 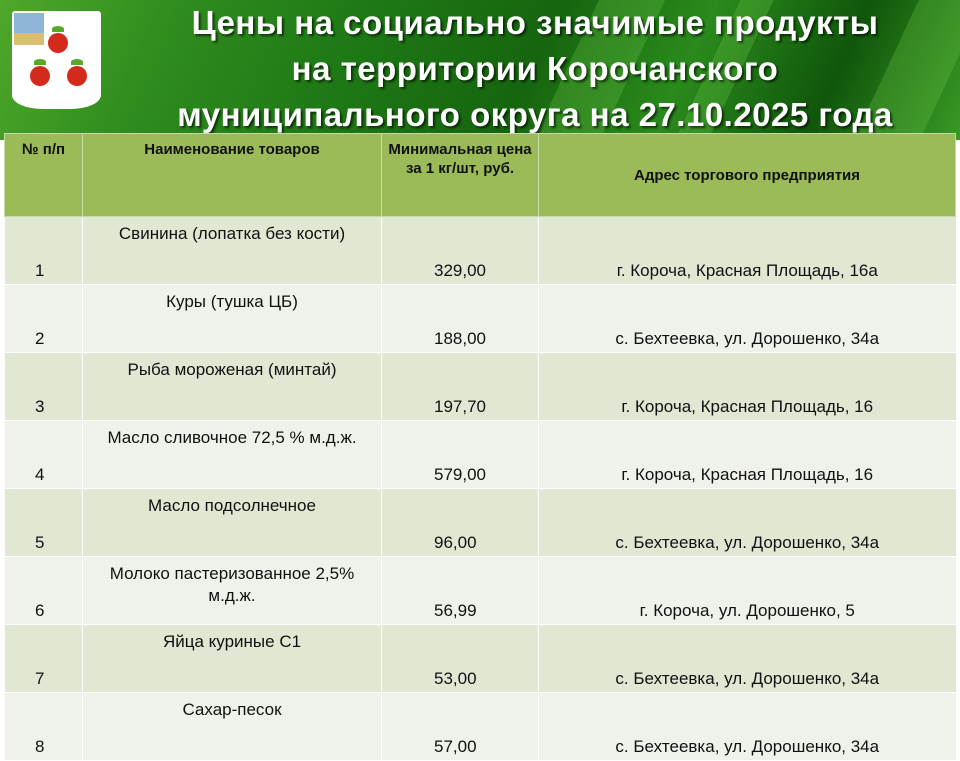 I want to click on min-price: 579,00, so click(x=460, y=454).